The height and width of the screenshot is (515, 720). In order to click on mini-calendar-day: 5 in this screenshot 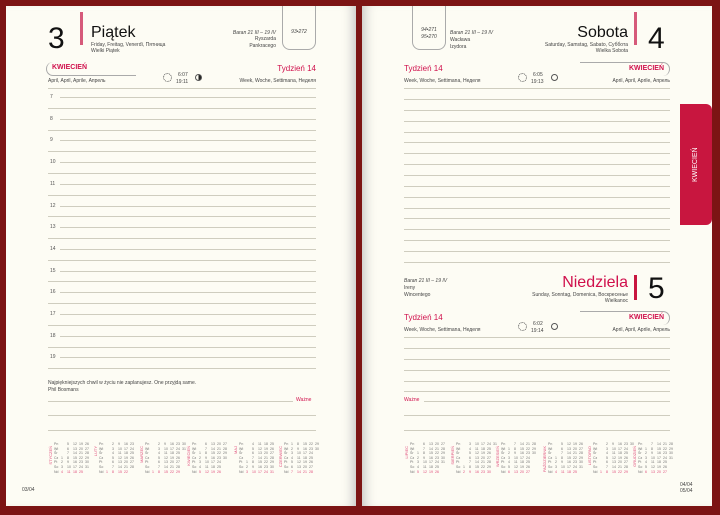, I will do `click(646, 466)`.